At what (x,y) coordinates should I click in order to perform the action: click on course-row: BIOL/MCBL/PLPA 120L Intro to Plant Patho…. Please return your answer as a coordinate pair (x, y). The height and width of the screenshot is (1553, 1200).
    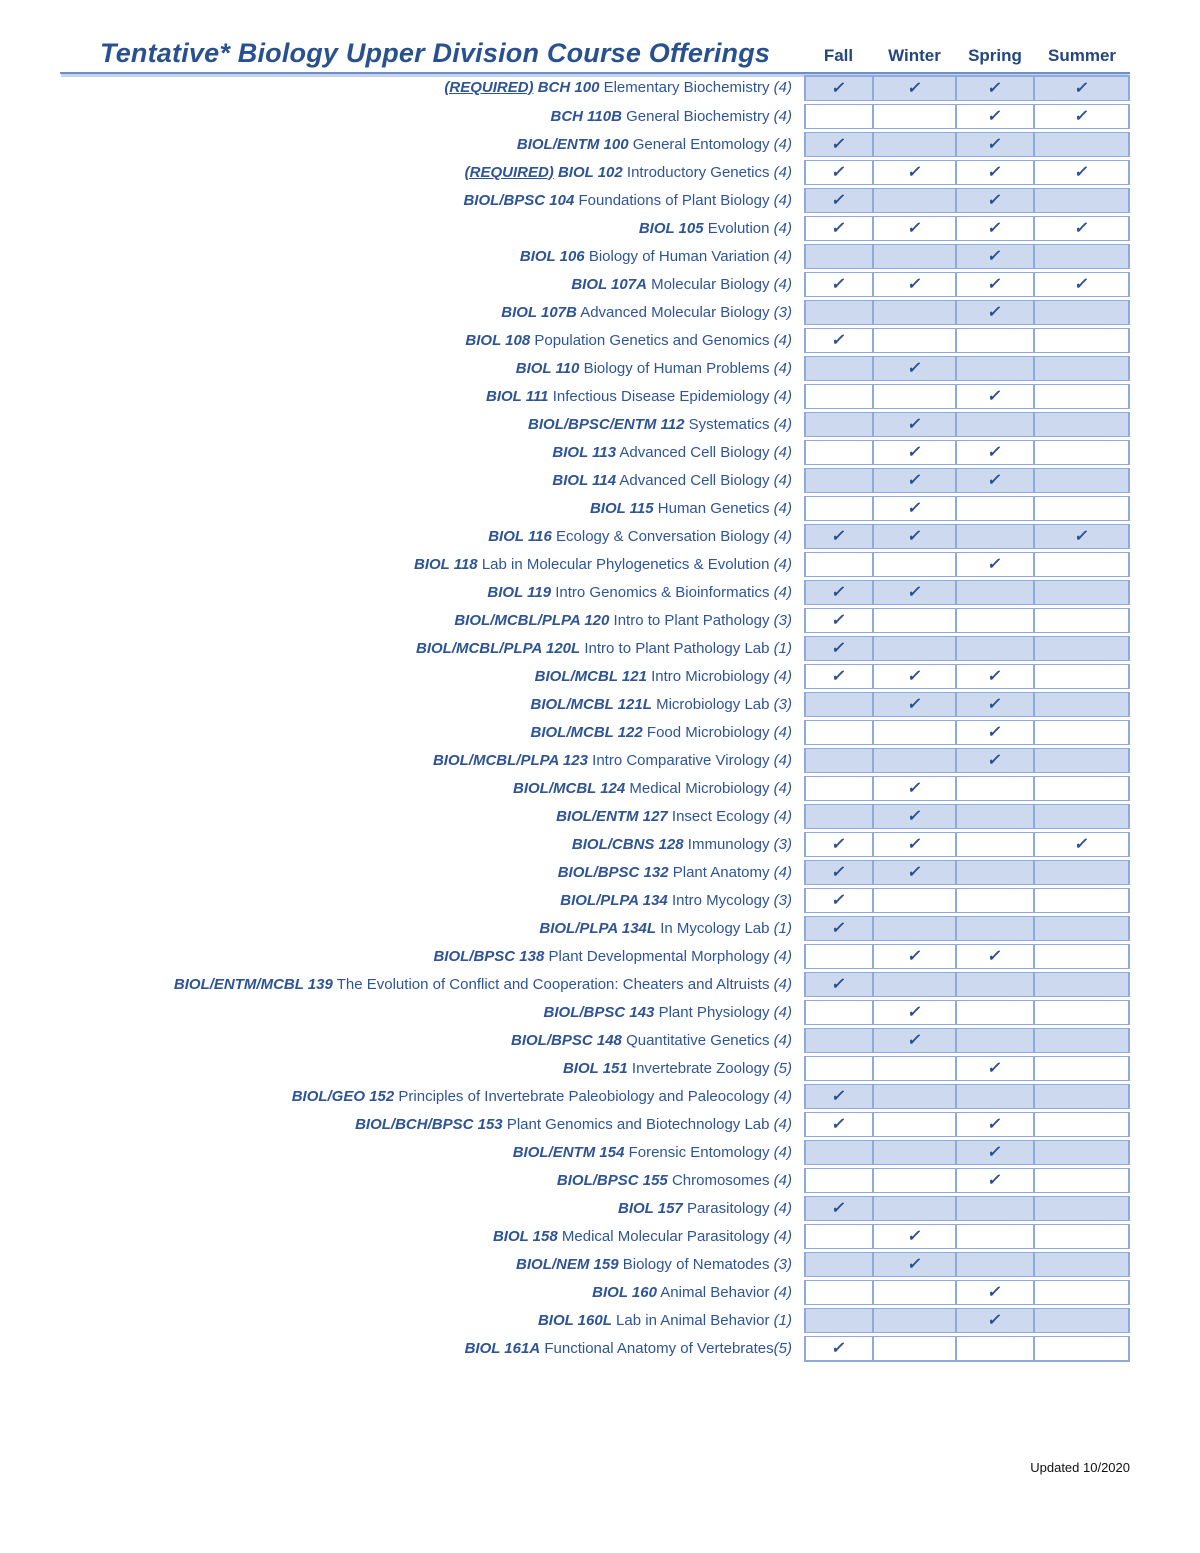
    Looking at the image, I should click on (595, 648).